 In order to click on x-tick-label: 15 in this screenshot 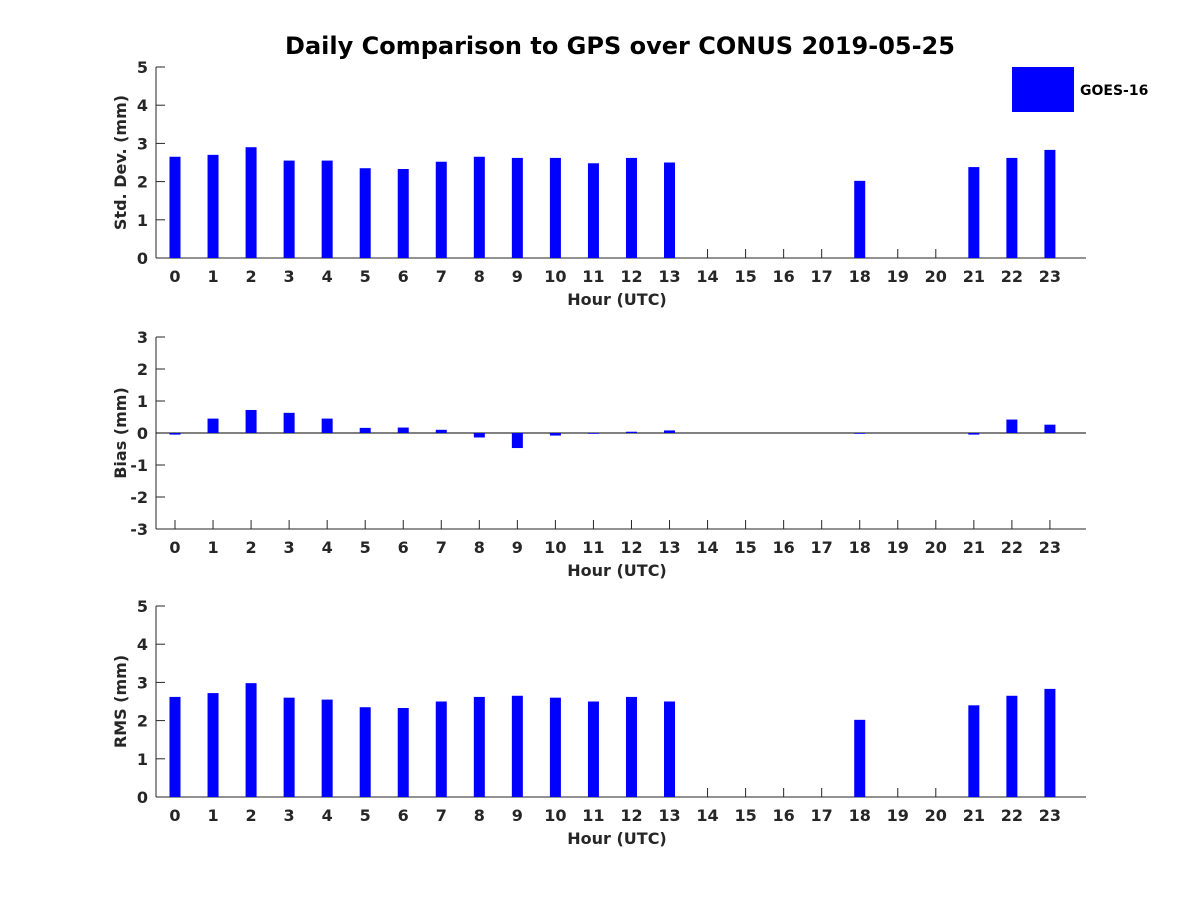, I will do `click(745, 547)`.